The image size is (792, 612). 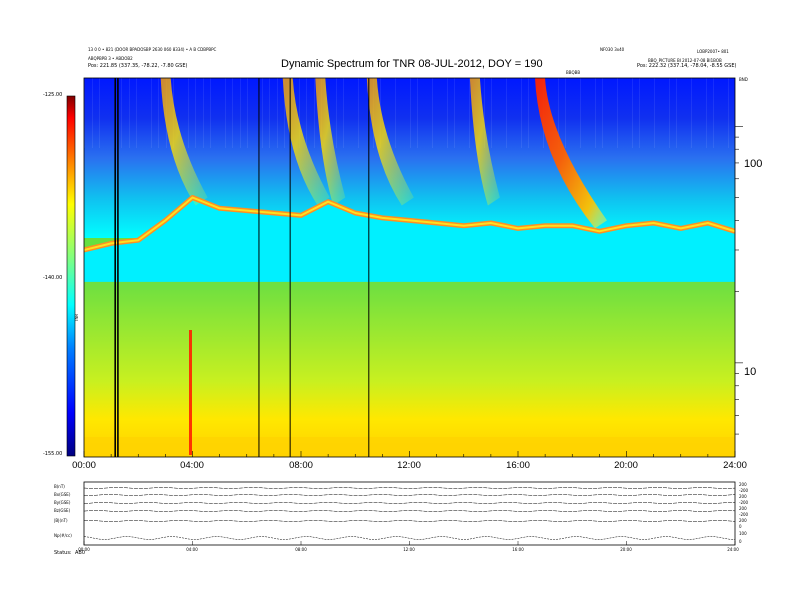 What do you see at coordinates (518, 549) in the screenshot?
I see `bottom-x-tick-label: 16:00` at bounding box center [518, 549].